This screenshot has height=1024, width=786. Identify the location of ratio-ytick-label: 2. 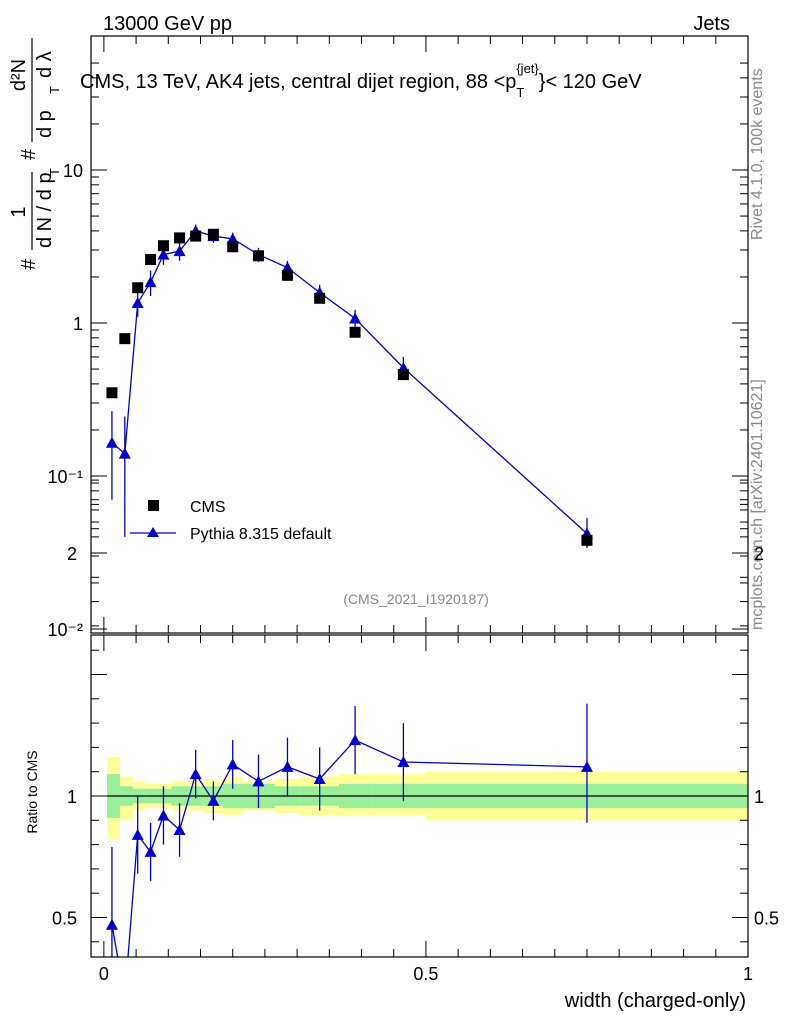
(72, 554).